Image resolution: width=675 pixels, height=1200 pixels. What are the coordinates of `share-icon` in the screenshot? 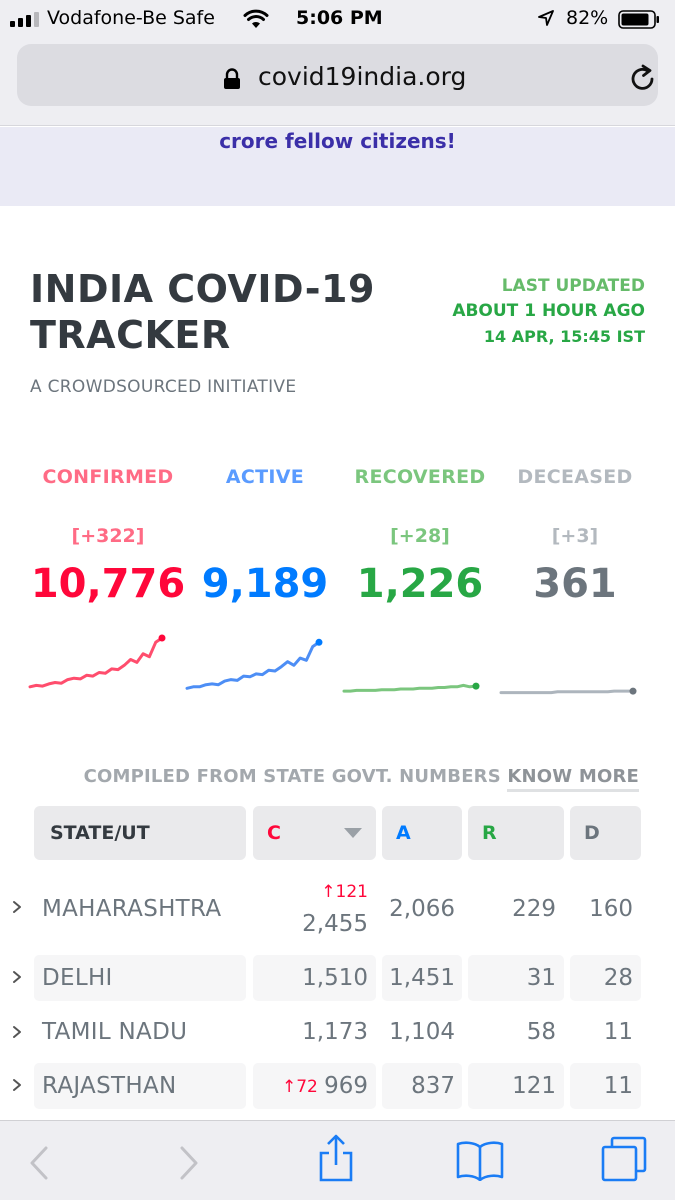 It's located at (336, 1158).